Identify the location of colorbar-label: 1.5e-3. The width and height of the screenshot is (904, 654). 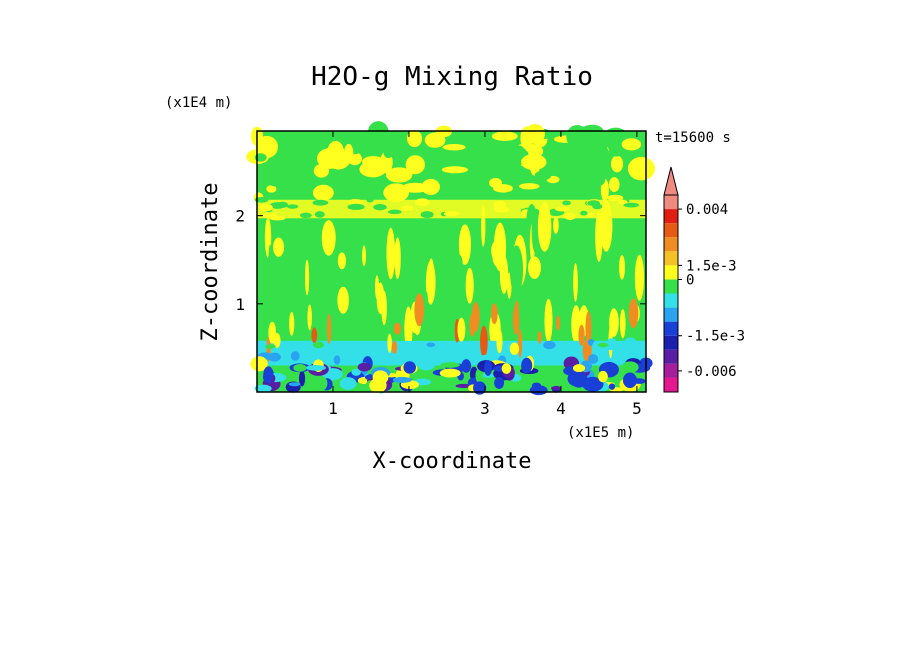
(711, 266).